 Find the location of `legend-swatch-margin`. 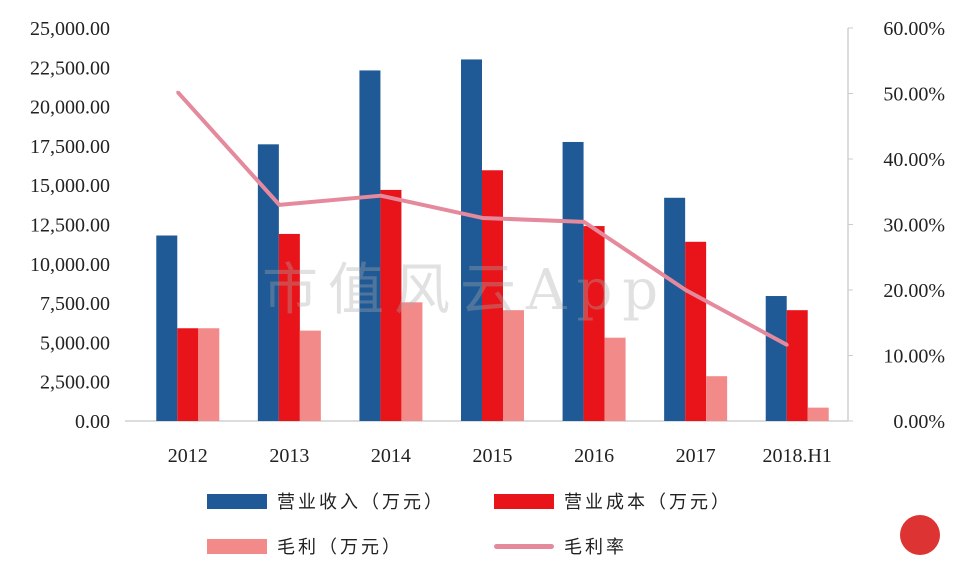

legend-swatch-margin is located at coordinates (524, 546).